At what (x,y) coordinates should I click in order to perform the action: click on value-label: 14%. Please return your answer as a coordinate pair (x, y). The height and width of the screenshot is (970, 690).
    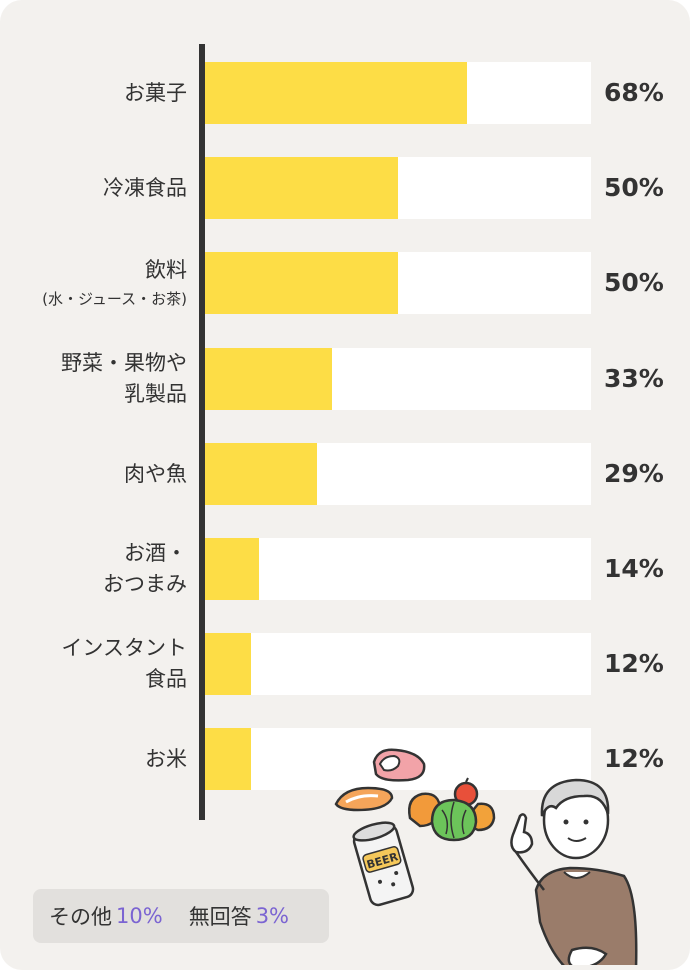
    Looking at the image, I should click on (634, 568).